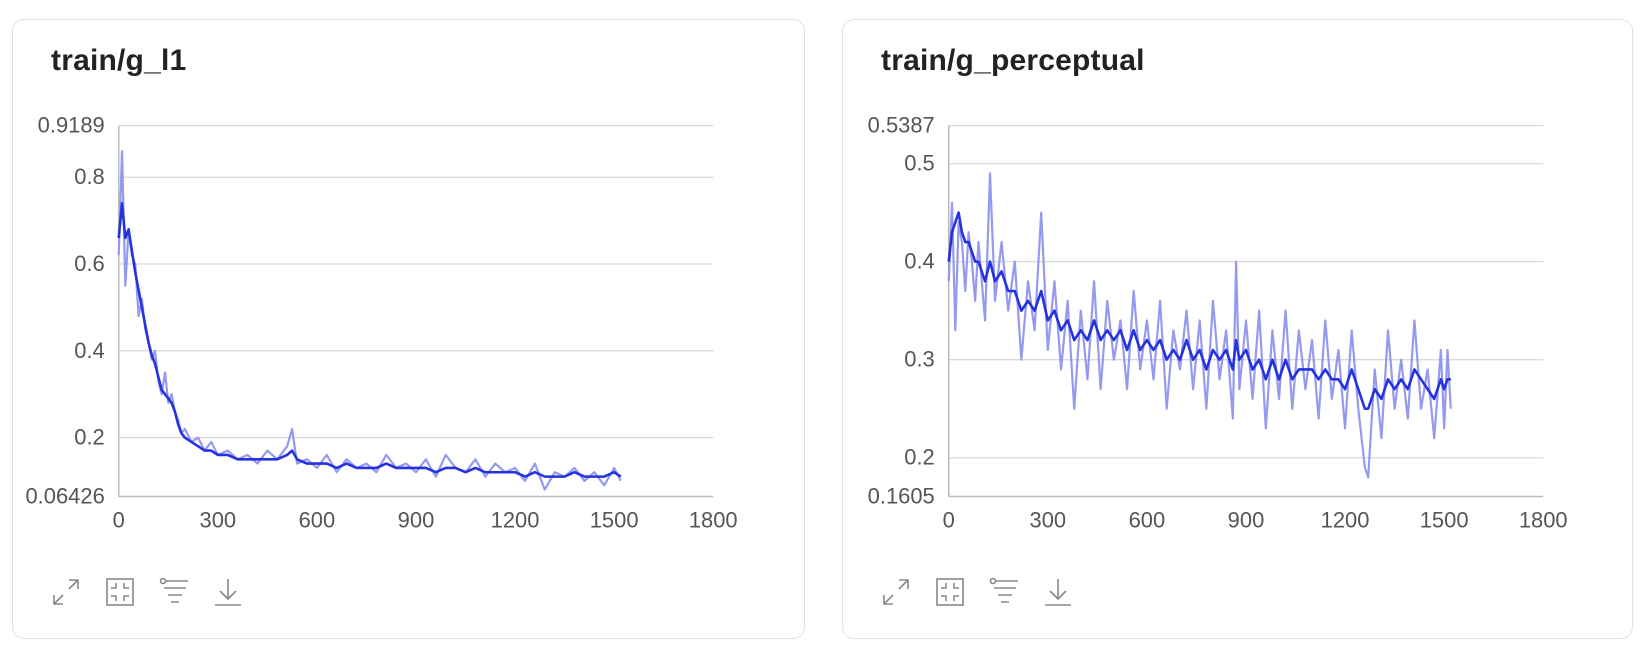 The image size is (1645, 649). What do you see at coordinates (64, 495) in the screenshot?
I see `y-tick-label: 0.06426` at bounding box center [64, 495].